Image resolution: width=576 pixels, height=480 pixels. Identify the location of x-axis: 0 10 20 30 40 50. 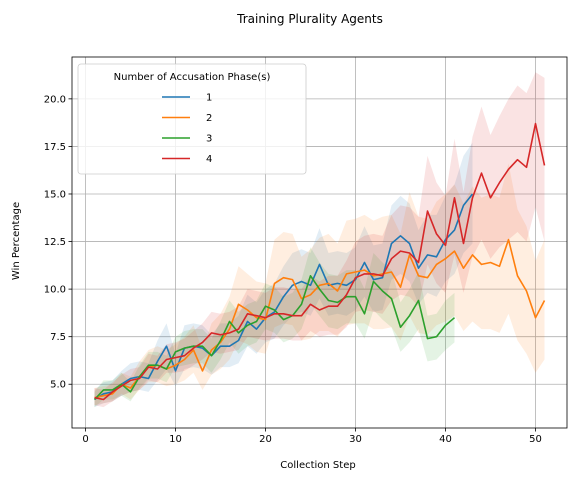
(312, 436).